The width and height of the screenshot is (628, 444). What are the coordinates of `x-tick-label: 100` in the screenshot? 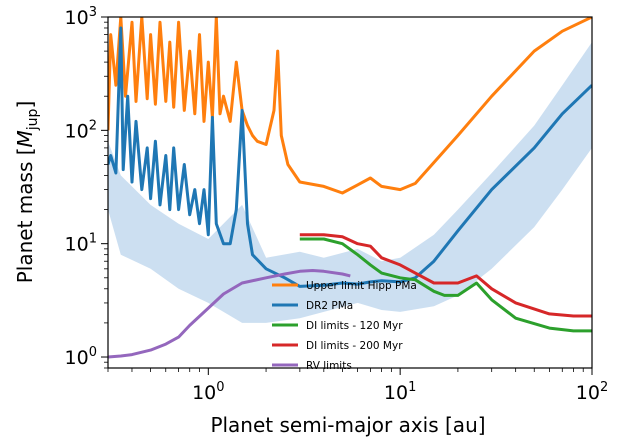 It's located at (208, 392).